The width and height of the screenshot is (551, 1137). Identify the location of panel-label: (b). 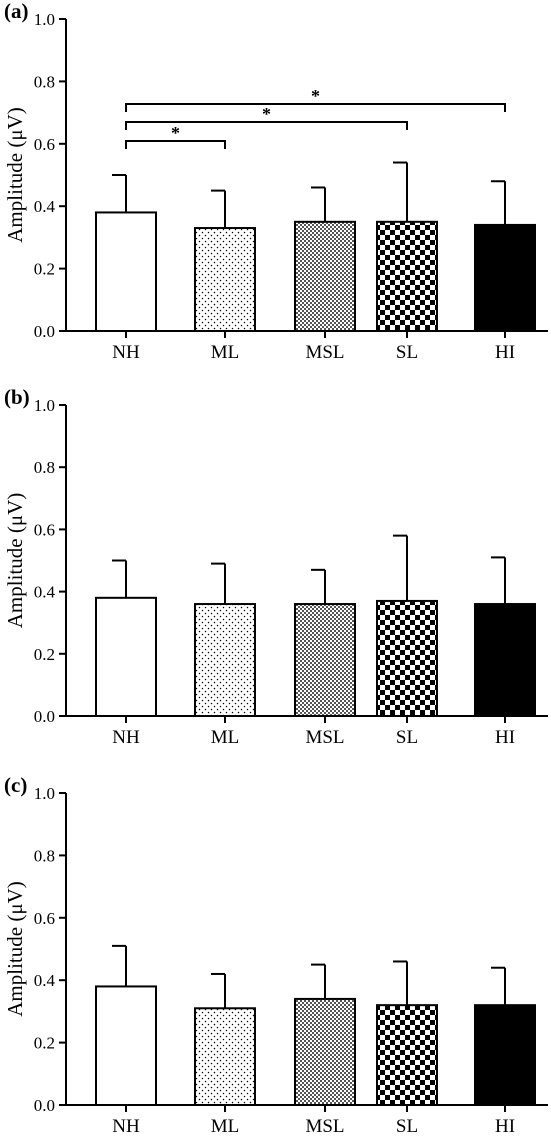
(17, 397).